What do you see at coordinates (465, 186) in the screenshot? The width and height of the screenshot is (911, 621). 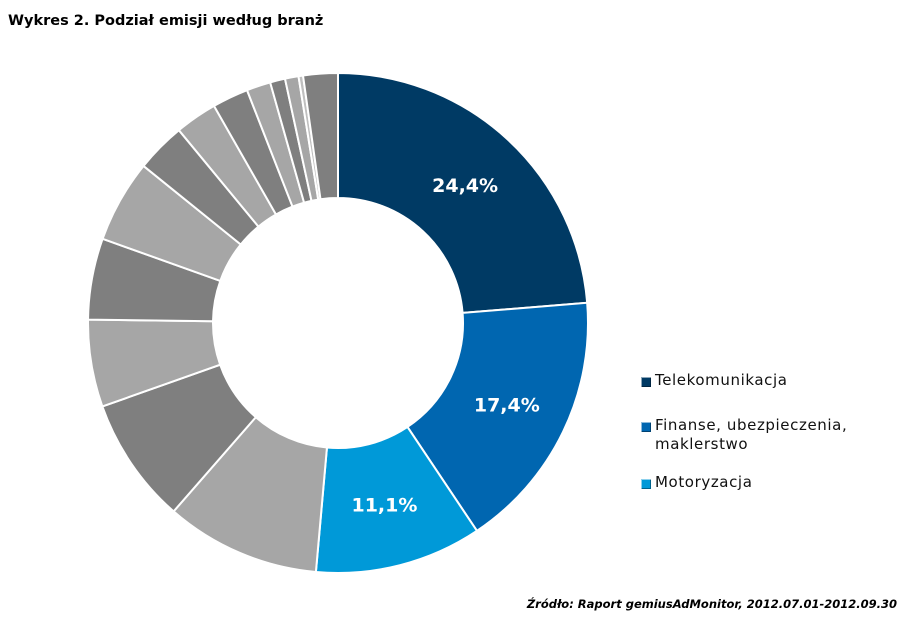 I see `slice-label-0: 24,4%` at bounding box center [465, 186].